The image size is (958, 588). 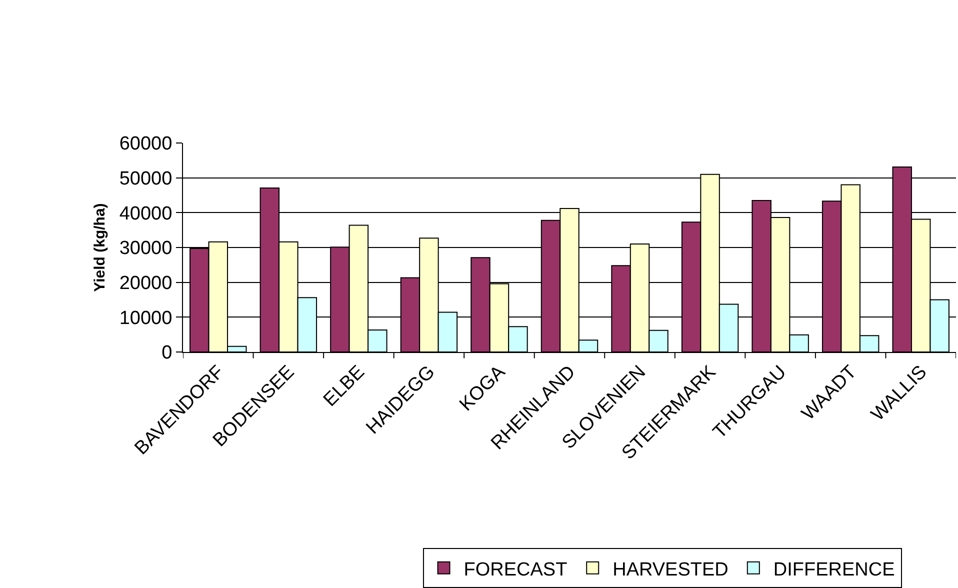 I want to click on y-tick-label: 20000, so click(x=145, y=283).